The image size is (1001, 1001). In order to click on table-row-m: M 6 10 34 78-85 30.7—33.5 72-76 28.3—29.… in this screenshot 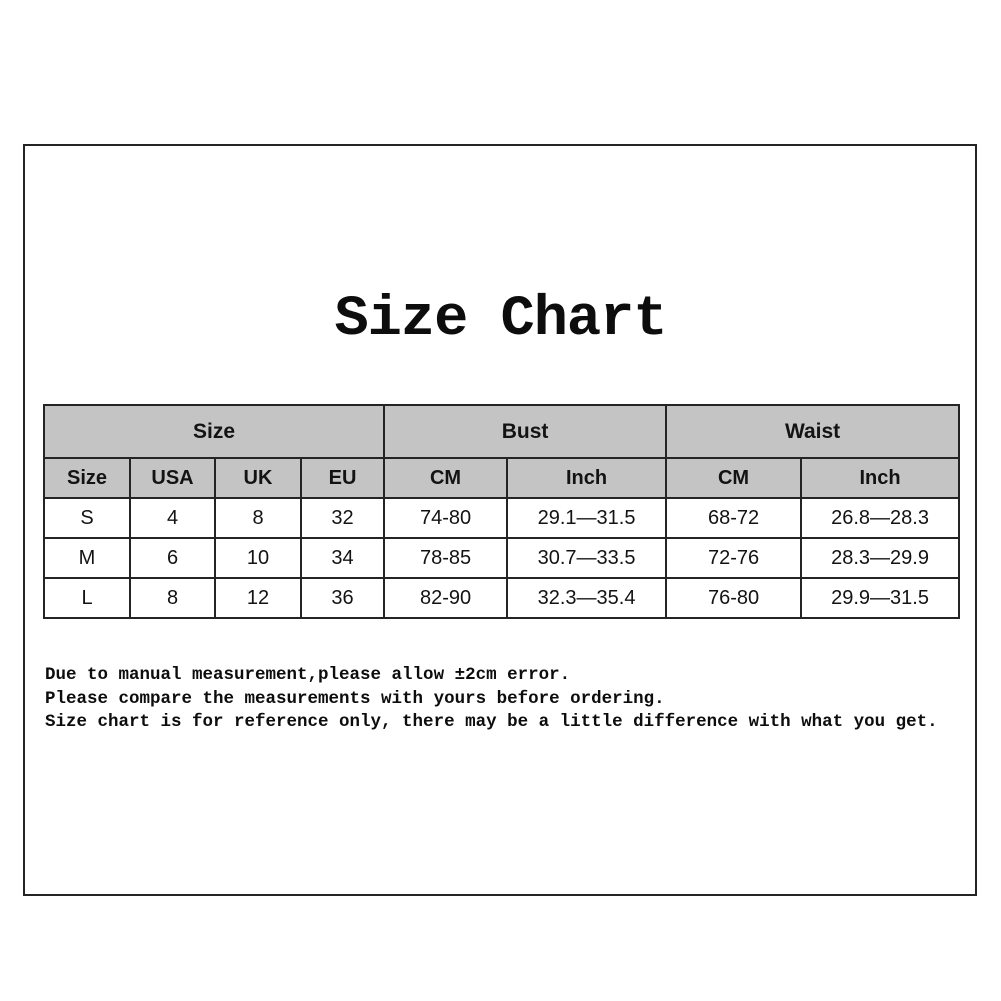, I will do `click(502, 558)`.